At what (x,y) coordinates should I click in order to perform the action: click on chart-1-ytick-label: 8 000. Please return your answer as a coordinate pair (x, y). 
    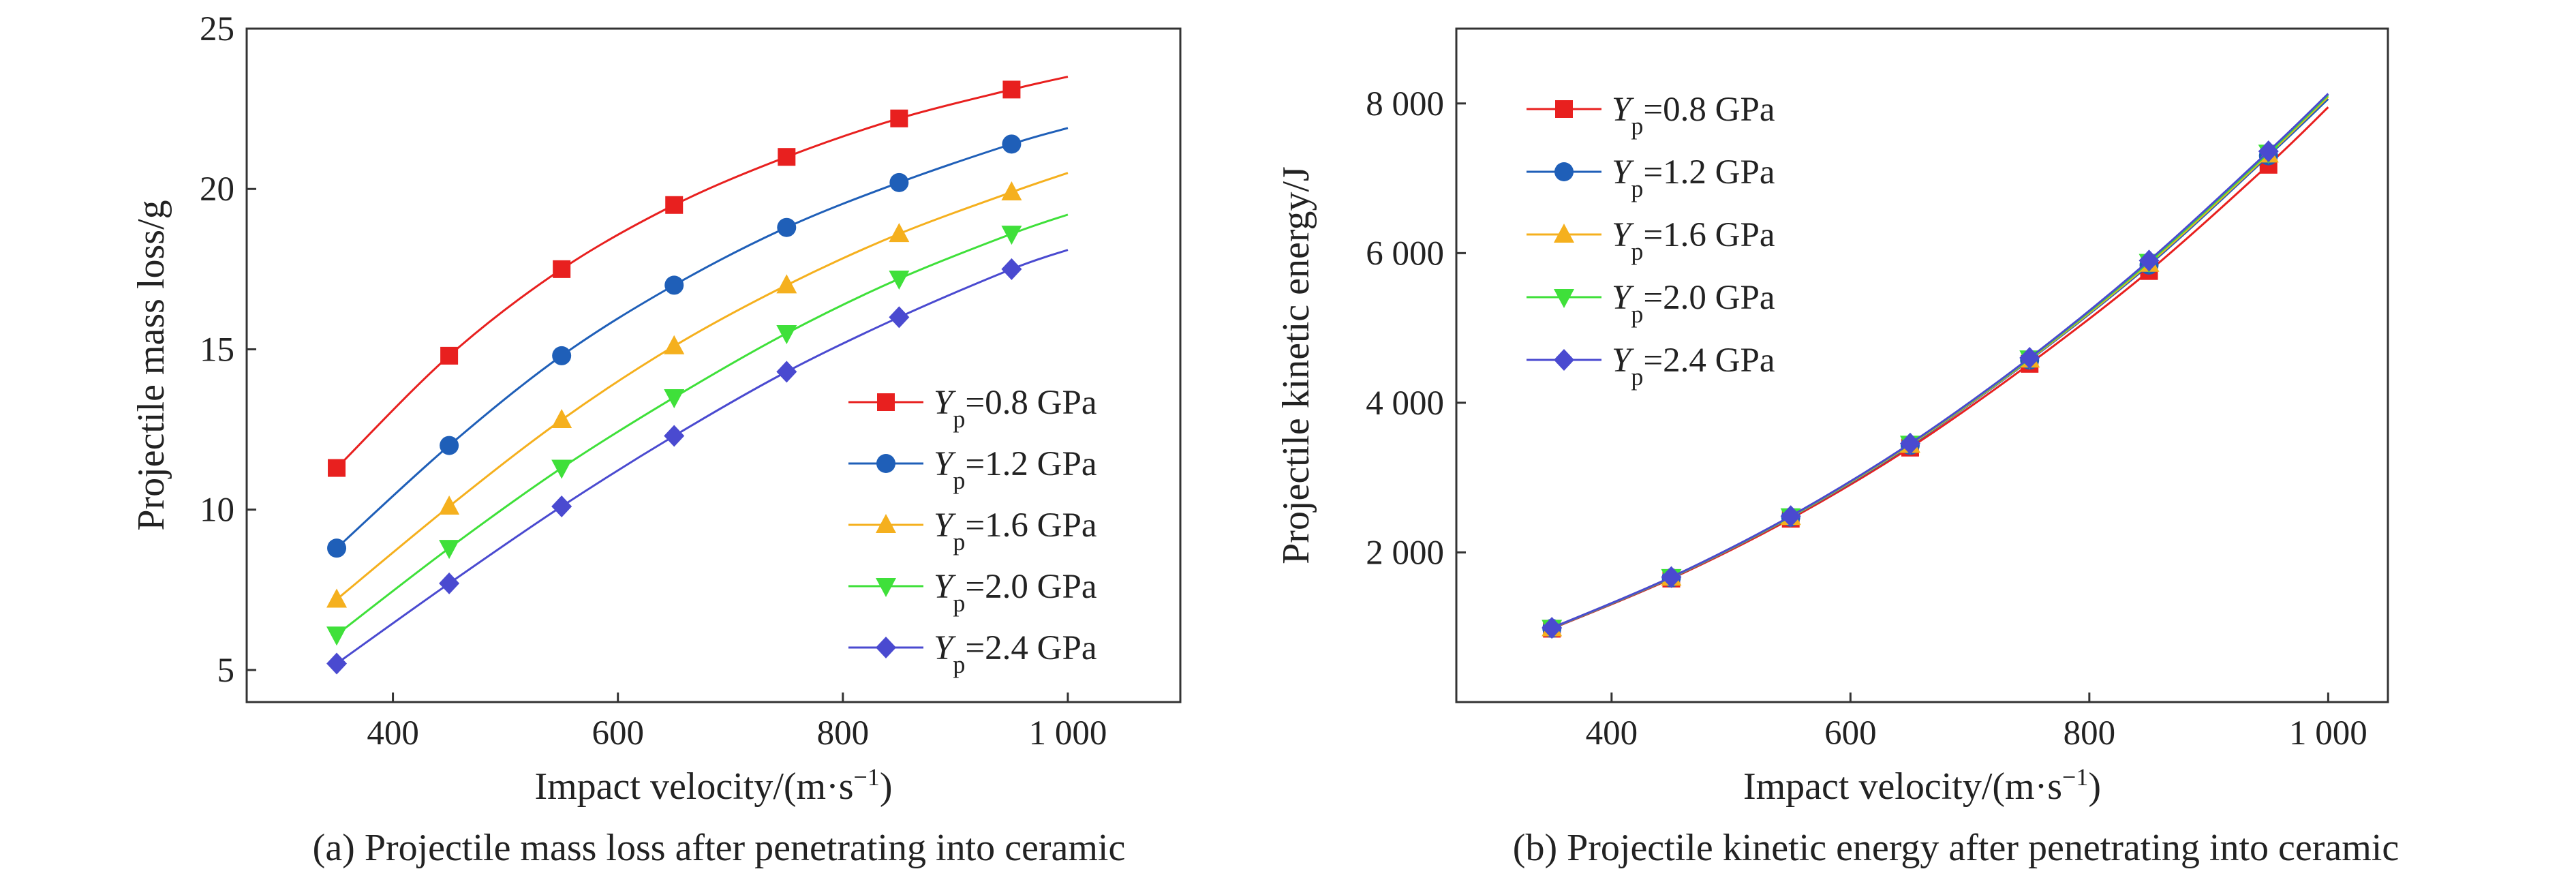
    Looking at the image, I should click on (1405, 104).